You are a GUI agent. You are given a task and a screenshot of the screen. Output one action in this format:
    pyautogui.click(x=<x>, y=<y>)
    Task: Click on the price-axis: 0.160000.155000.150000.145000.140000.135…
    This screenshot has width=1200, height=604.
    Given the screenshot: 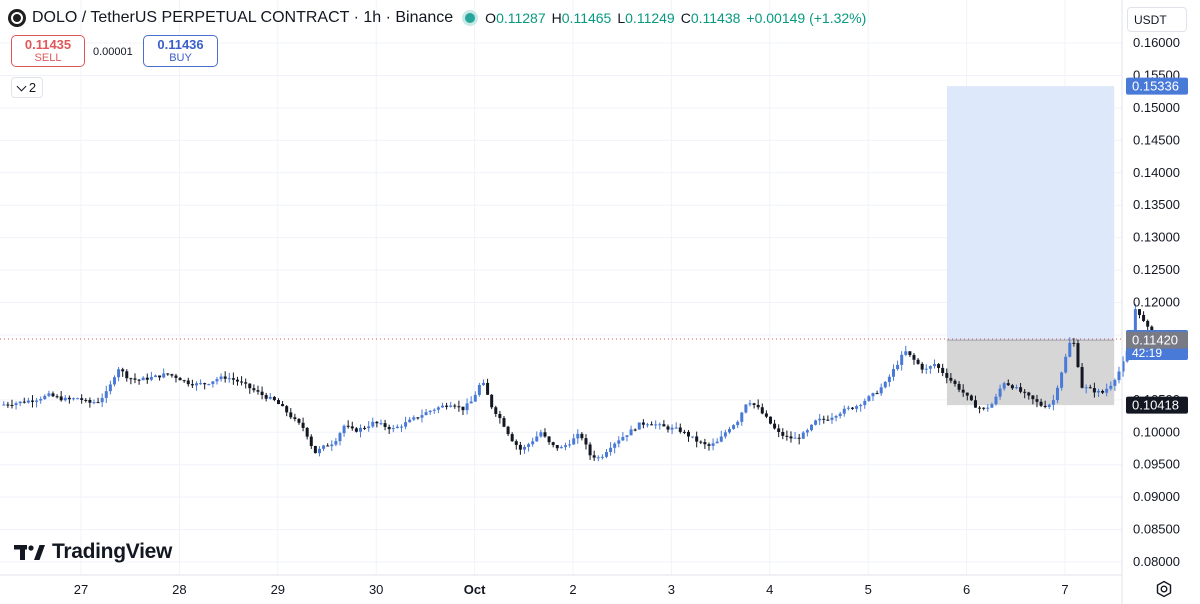 What is the action you would take?
    pyautogui.click(x=1150, y=302)
    